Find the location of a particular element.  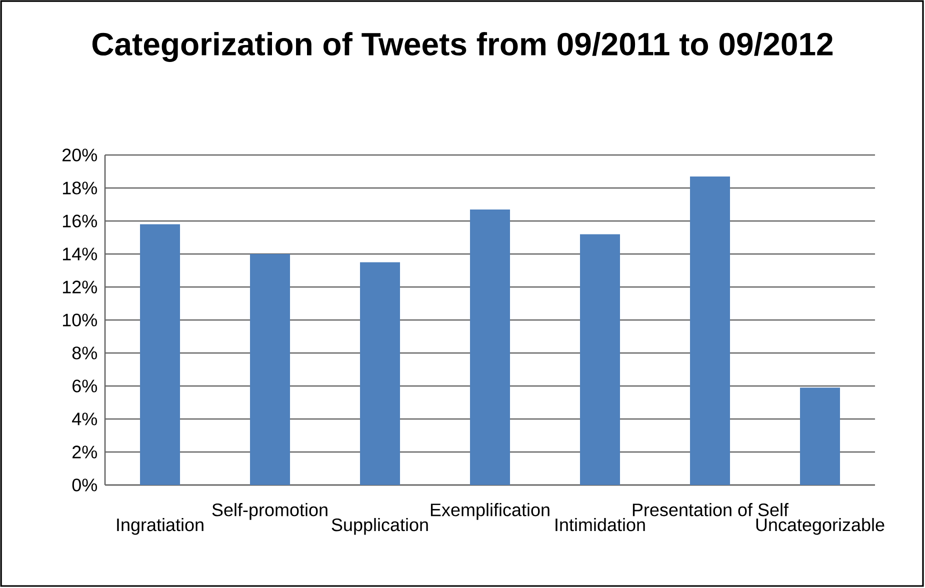

y-tick-label: 2% is located at coordinates (84, 452).